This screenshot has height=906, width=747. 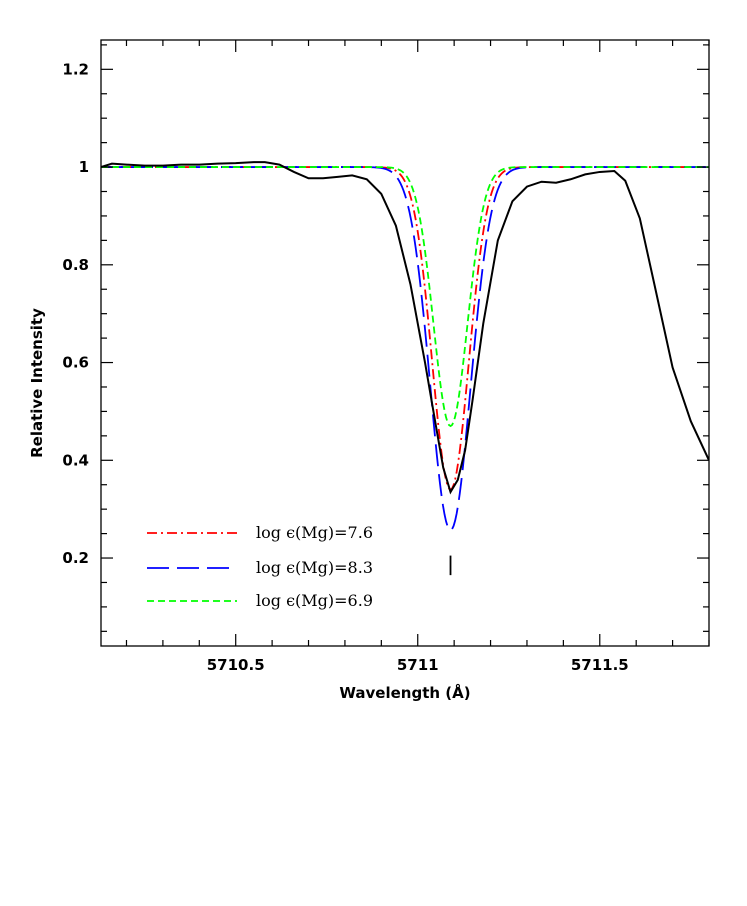 What do you see at coordinates (75, 460) in the screenshot?
I see `y-tick-label: 0.4` at bounding box center [75, 460].